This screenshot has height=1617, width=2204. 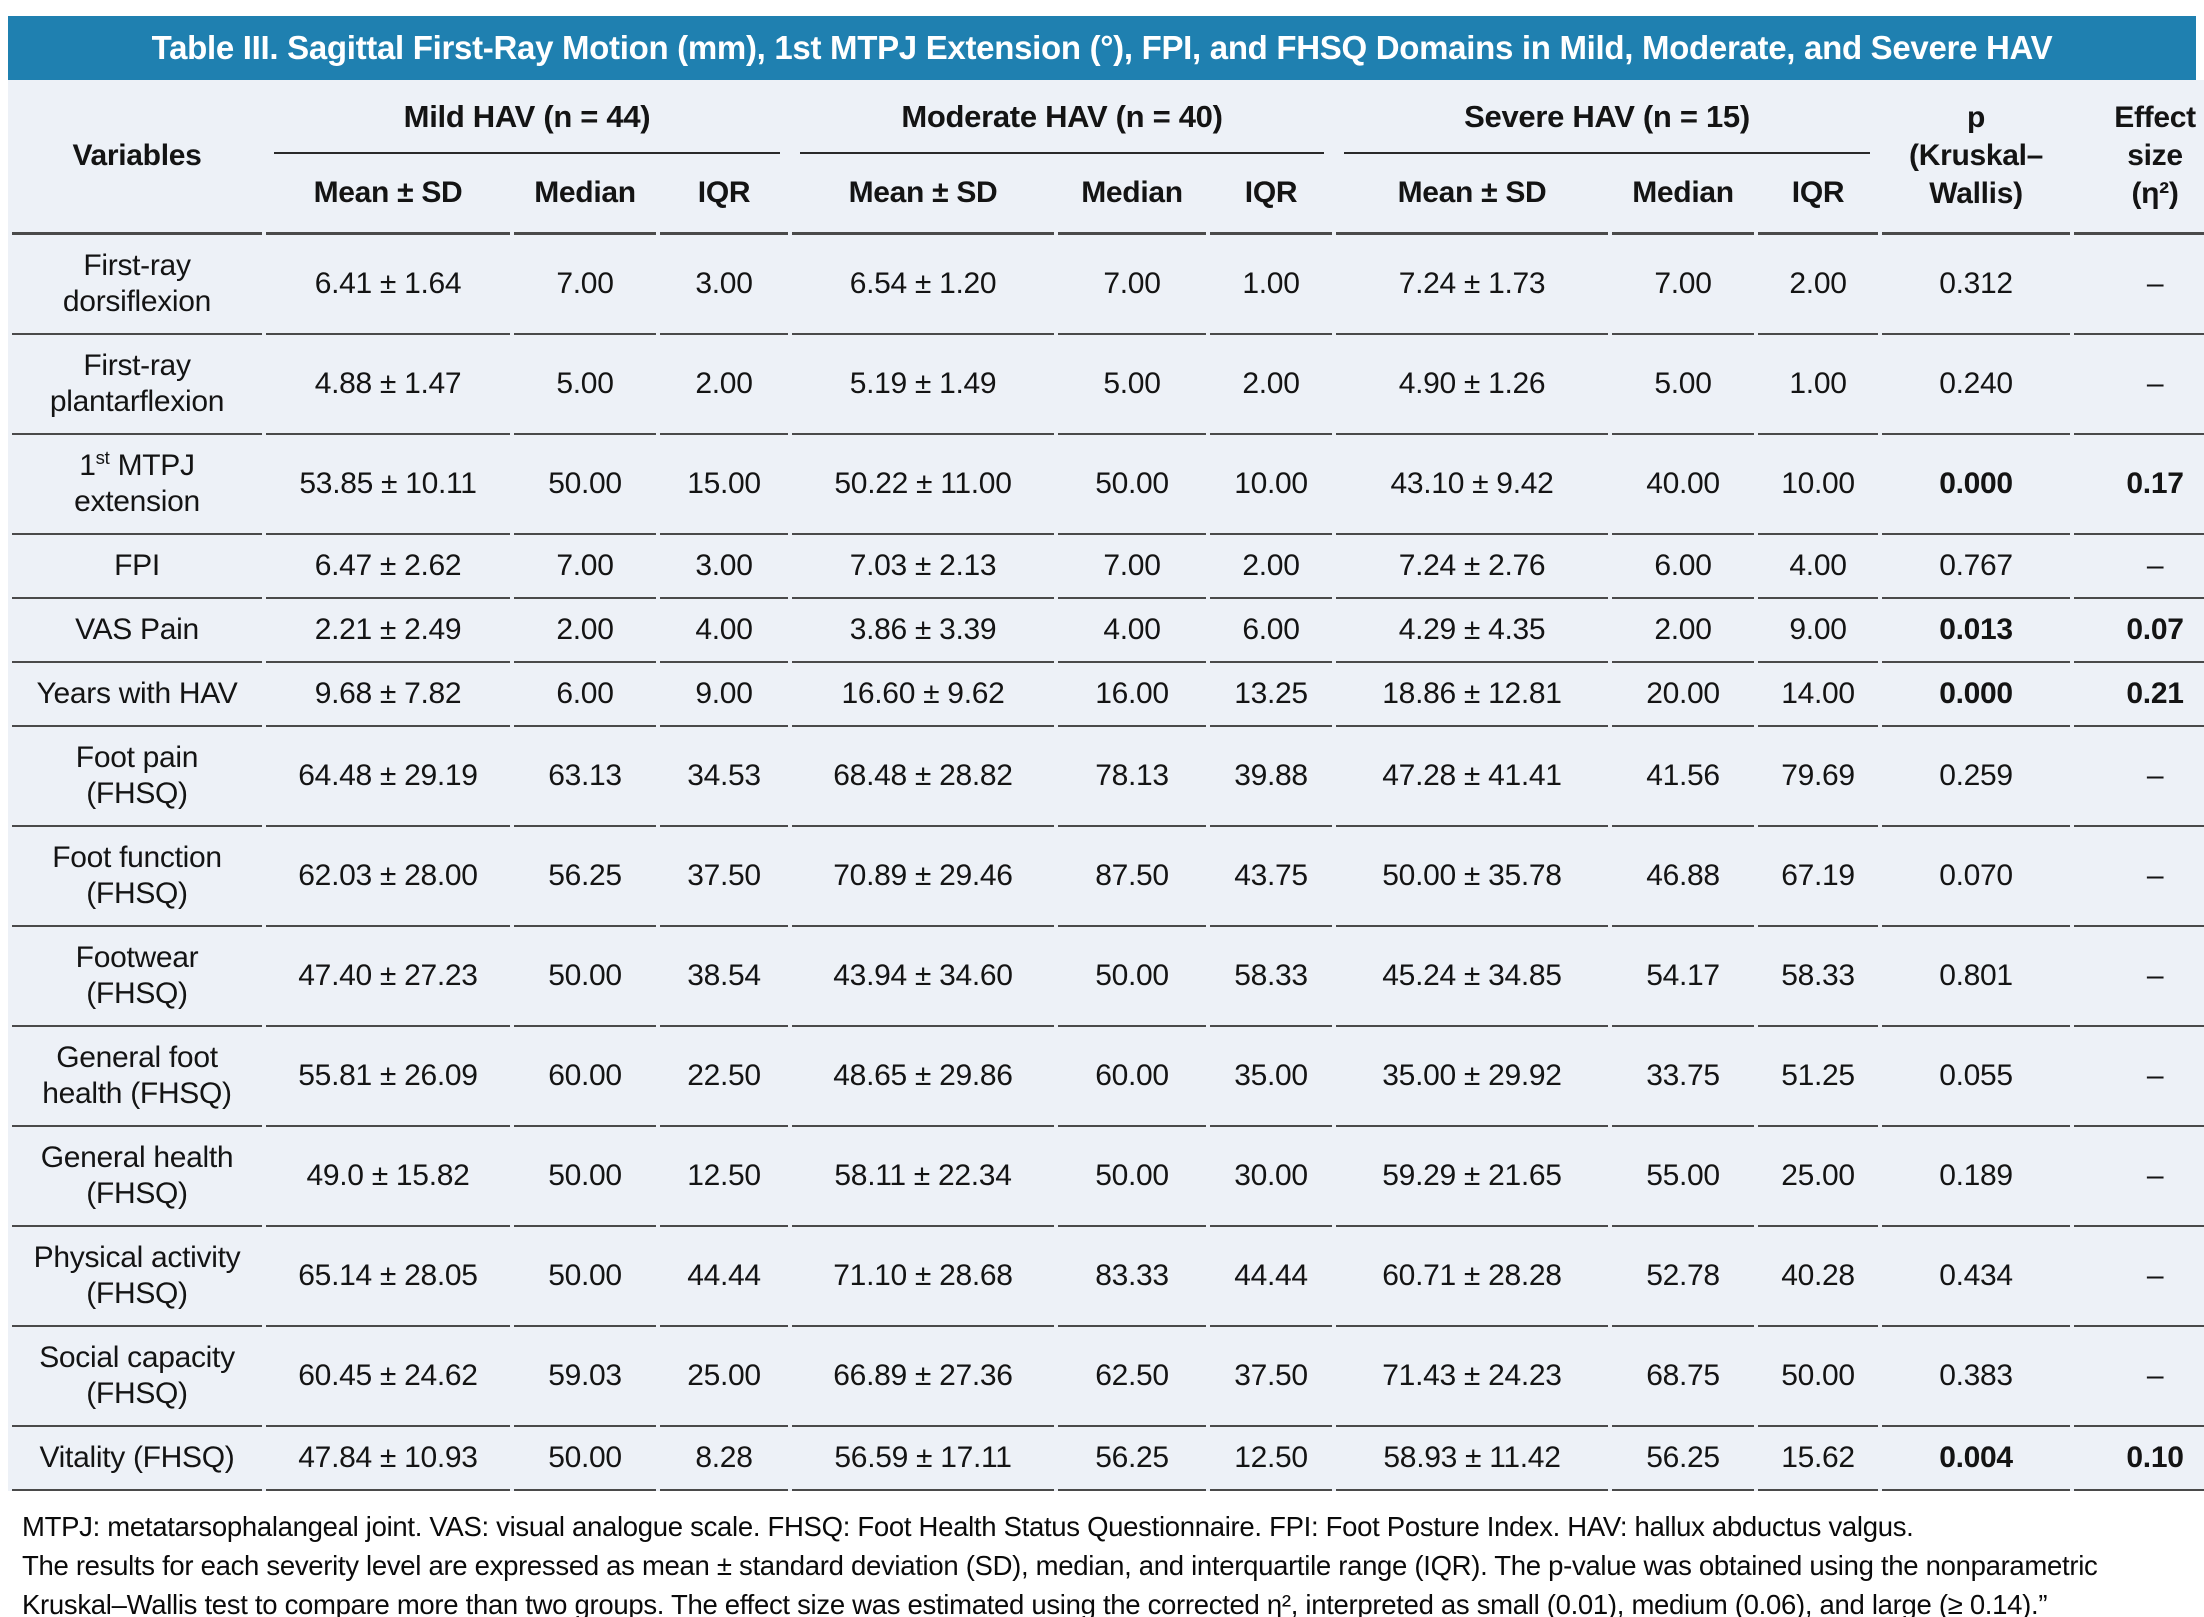 What do you see at coordinates (1472, 194) in the screenshot?
I see `column-header-severe-mean-sd: Mean ± SD` at bounding box center [1472, 194].